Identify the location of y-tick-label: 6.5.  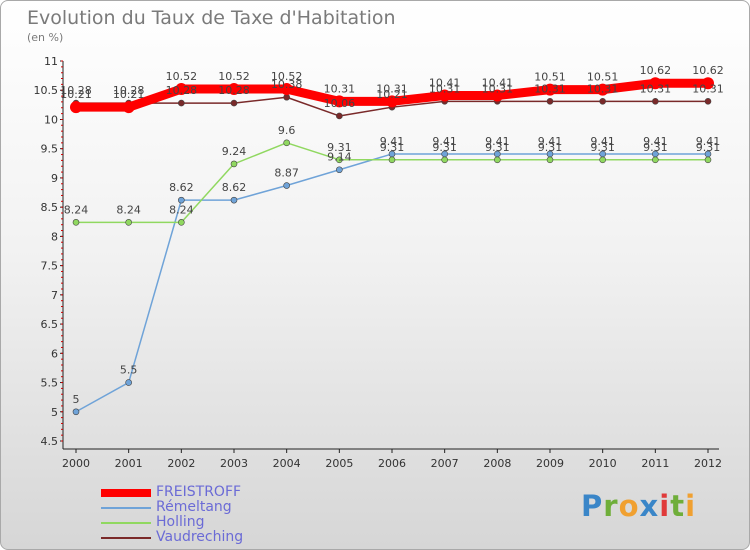
(50, 324).